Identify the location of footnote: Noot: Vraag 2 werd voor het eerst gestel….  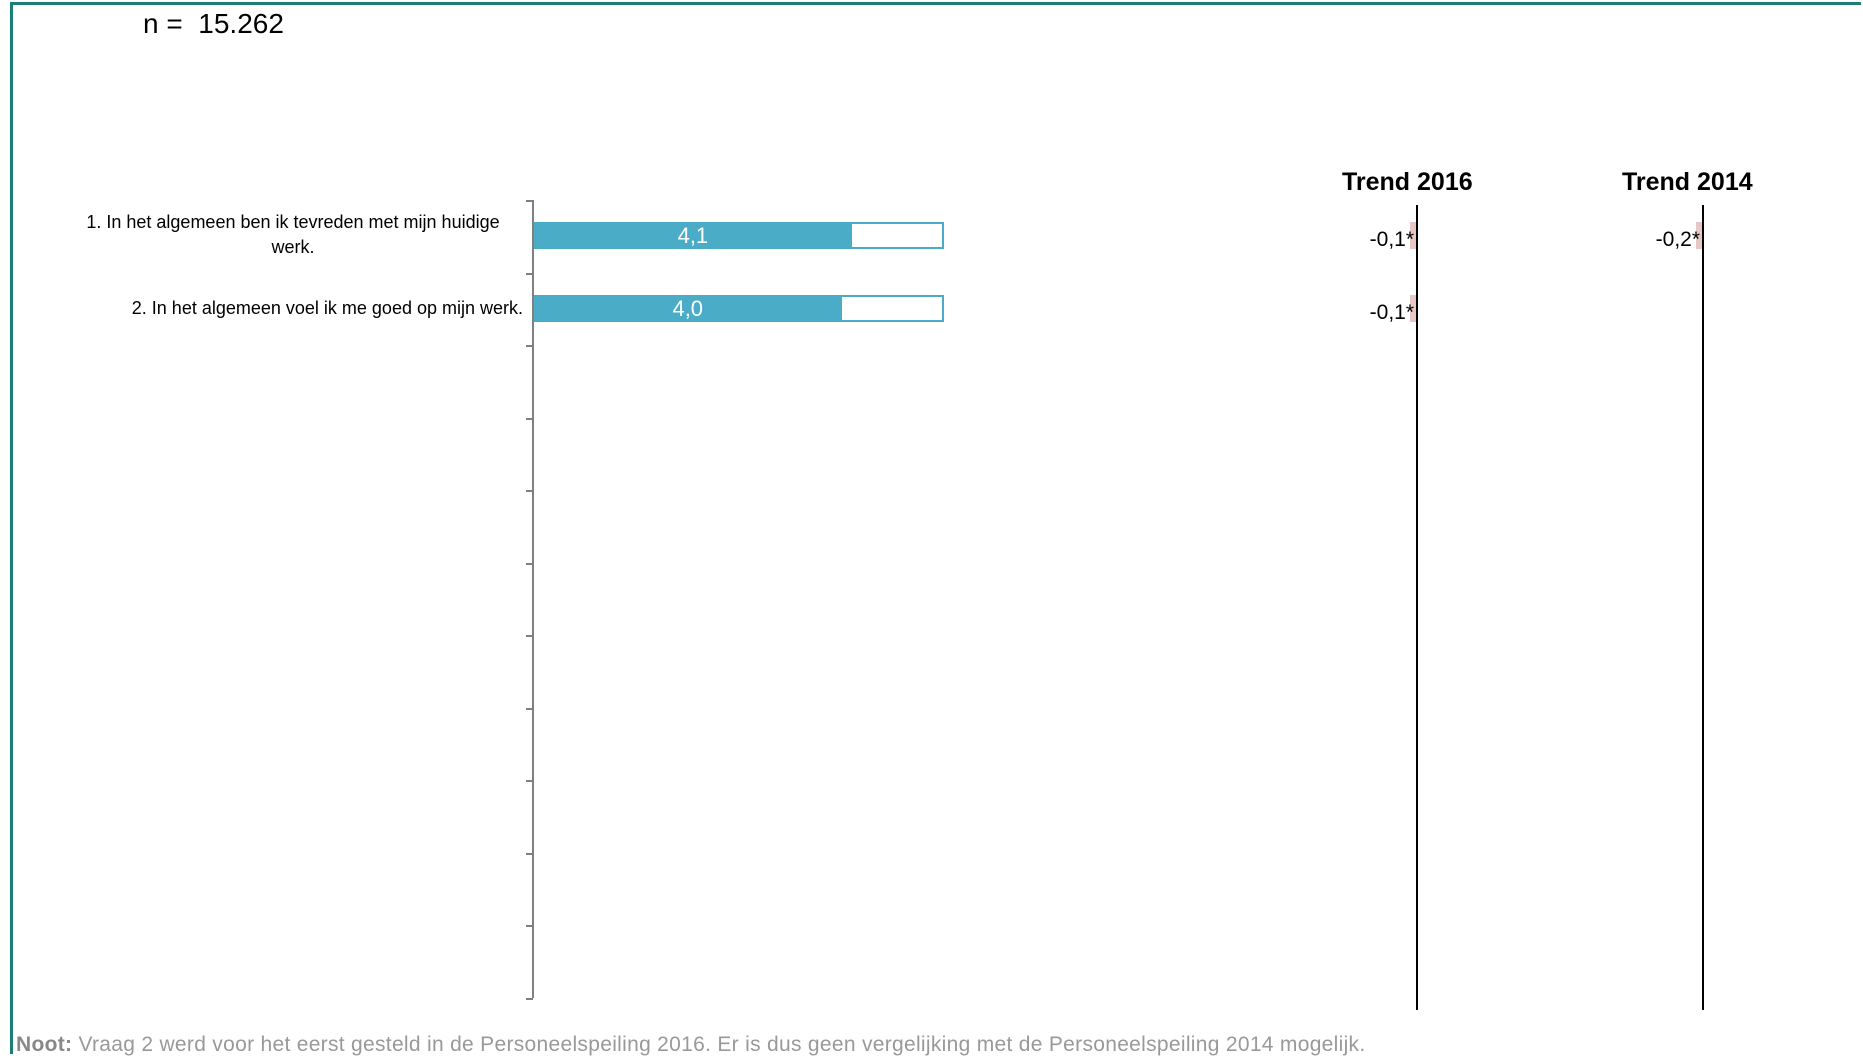
(690, 1045).